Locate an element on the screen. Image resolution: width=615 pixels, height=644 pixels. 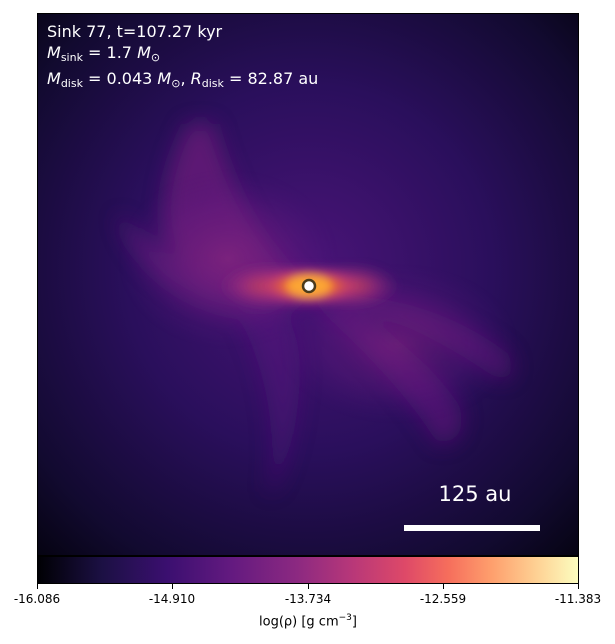
disk-properties-label: Mdisk = 0.043 M⊙, Rdisk = 82.87 au is located at coordinates (183, 79).